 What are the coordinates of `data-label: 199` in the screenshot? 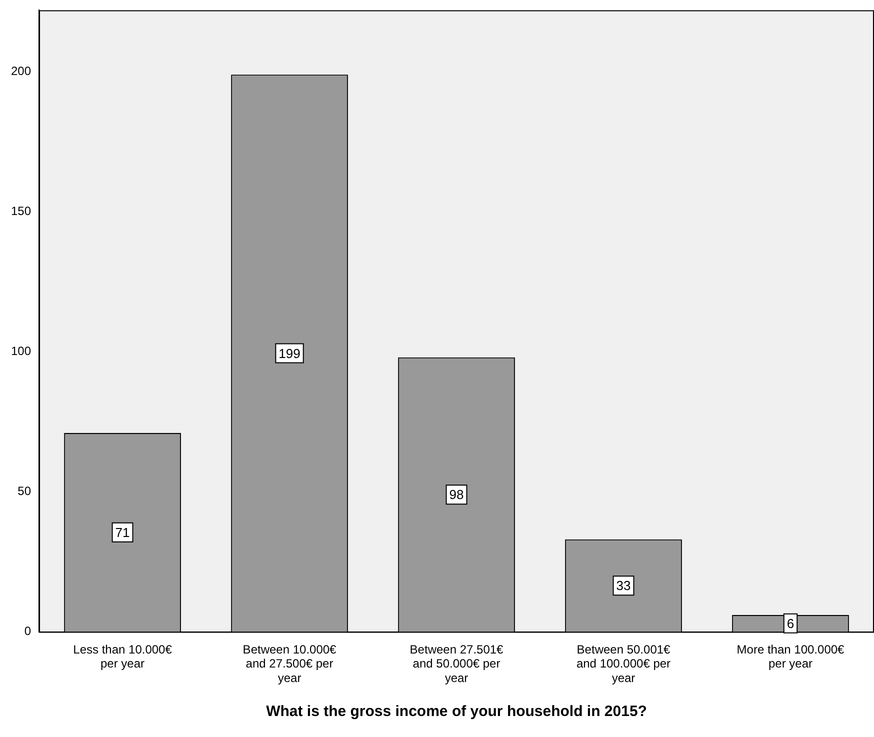 It's located at (289, 353).